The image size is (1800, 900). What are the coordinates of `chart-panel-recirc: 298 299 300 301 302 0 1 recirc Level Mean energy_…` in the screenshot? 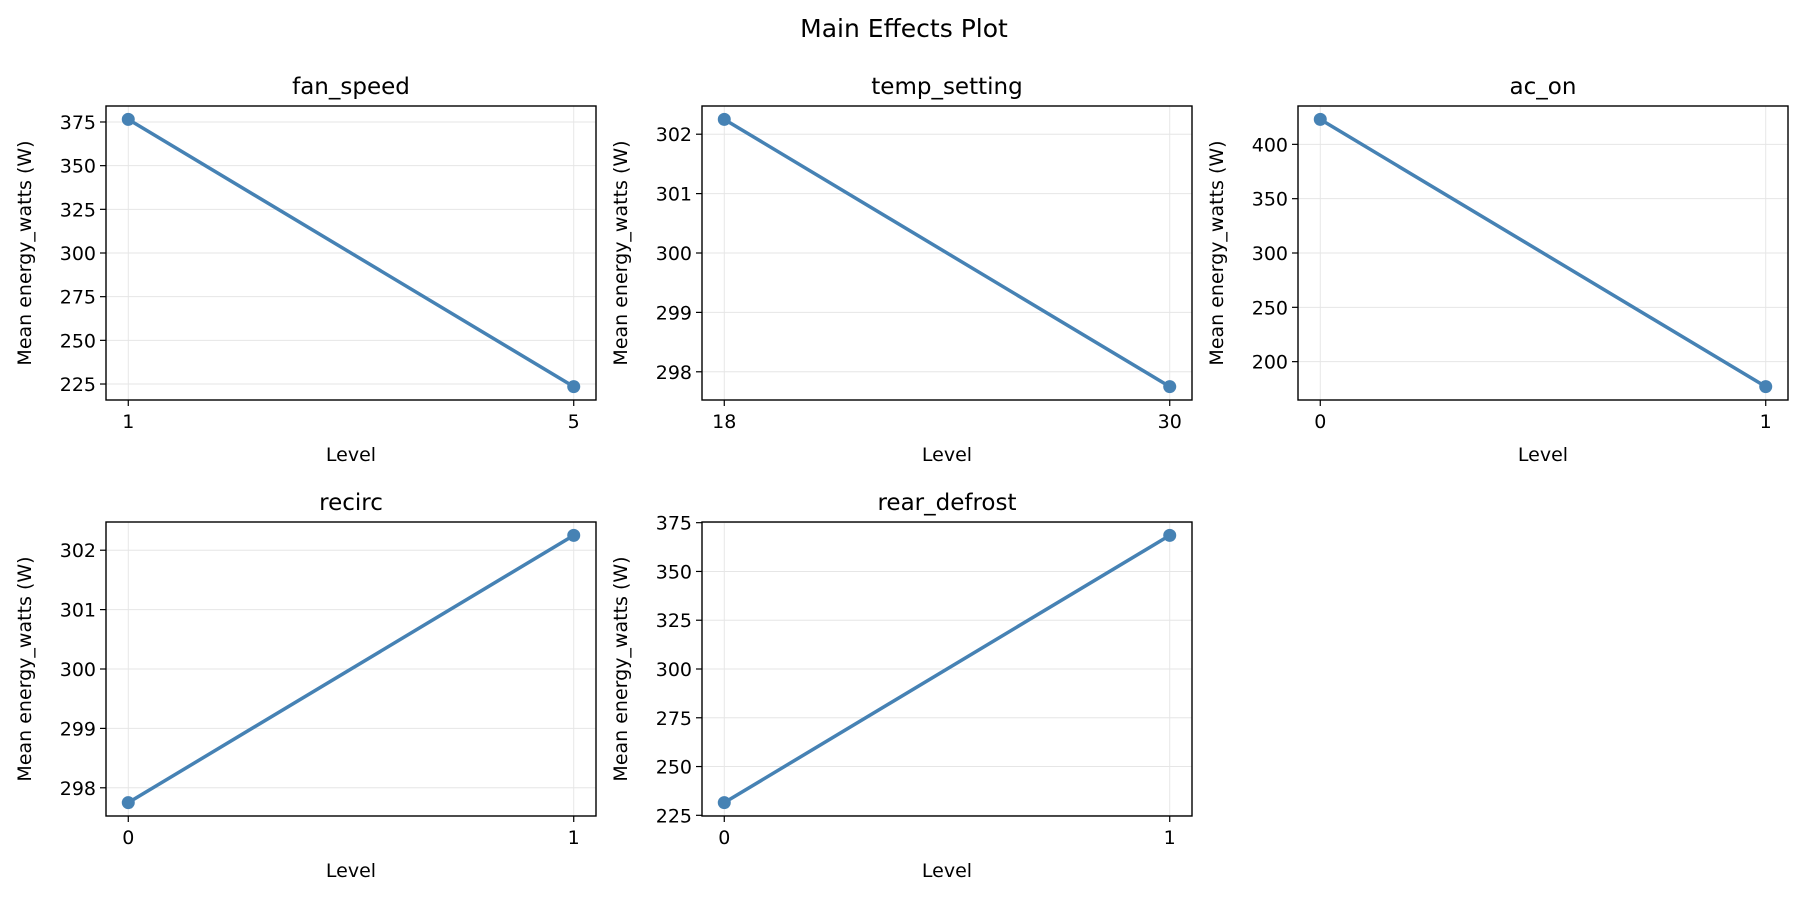 It's located at (305, 686).